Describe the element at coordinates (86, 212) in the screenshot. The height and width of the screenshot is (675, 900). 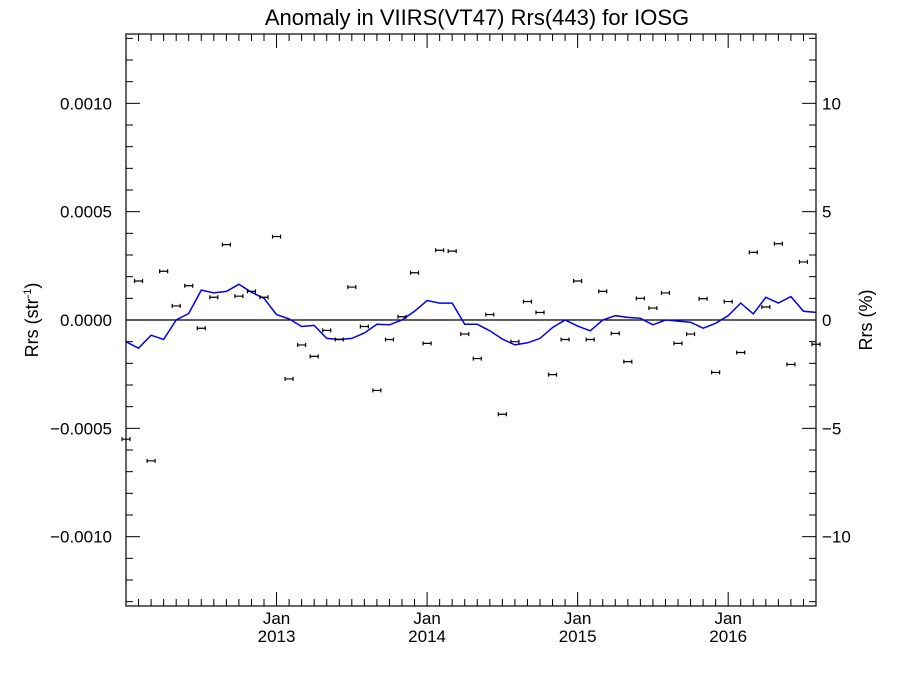
I see `y-left-tick-label: 0.0005` at that location.